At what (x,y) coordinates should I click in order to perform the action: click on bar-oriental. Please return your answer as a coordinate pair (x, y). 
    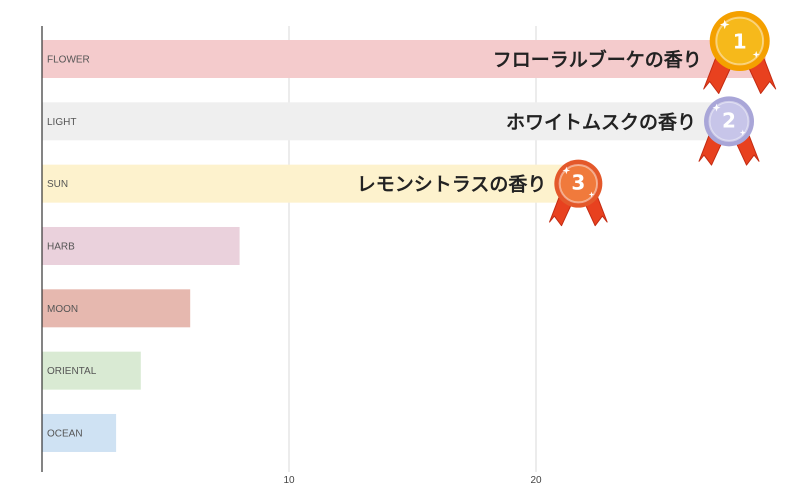
    Looking at the image, I should click on (91, 370).